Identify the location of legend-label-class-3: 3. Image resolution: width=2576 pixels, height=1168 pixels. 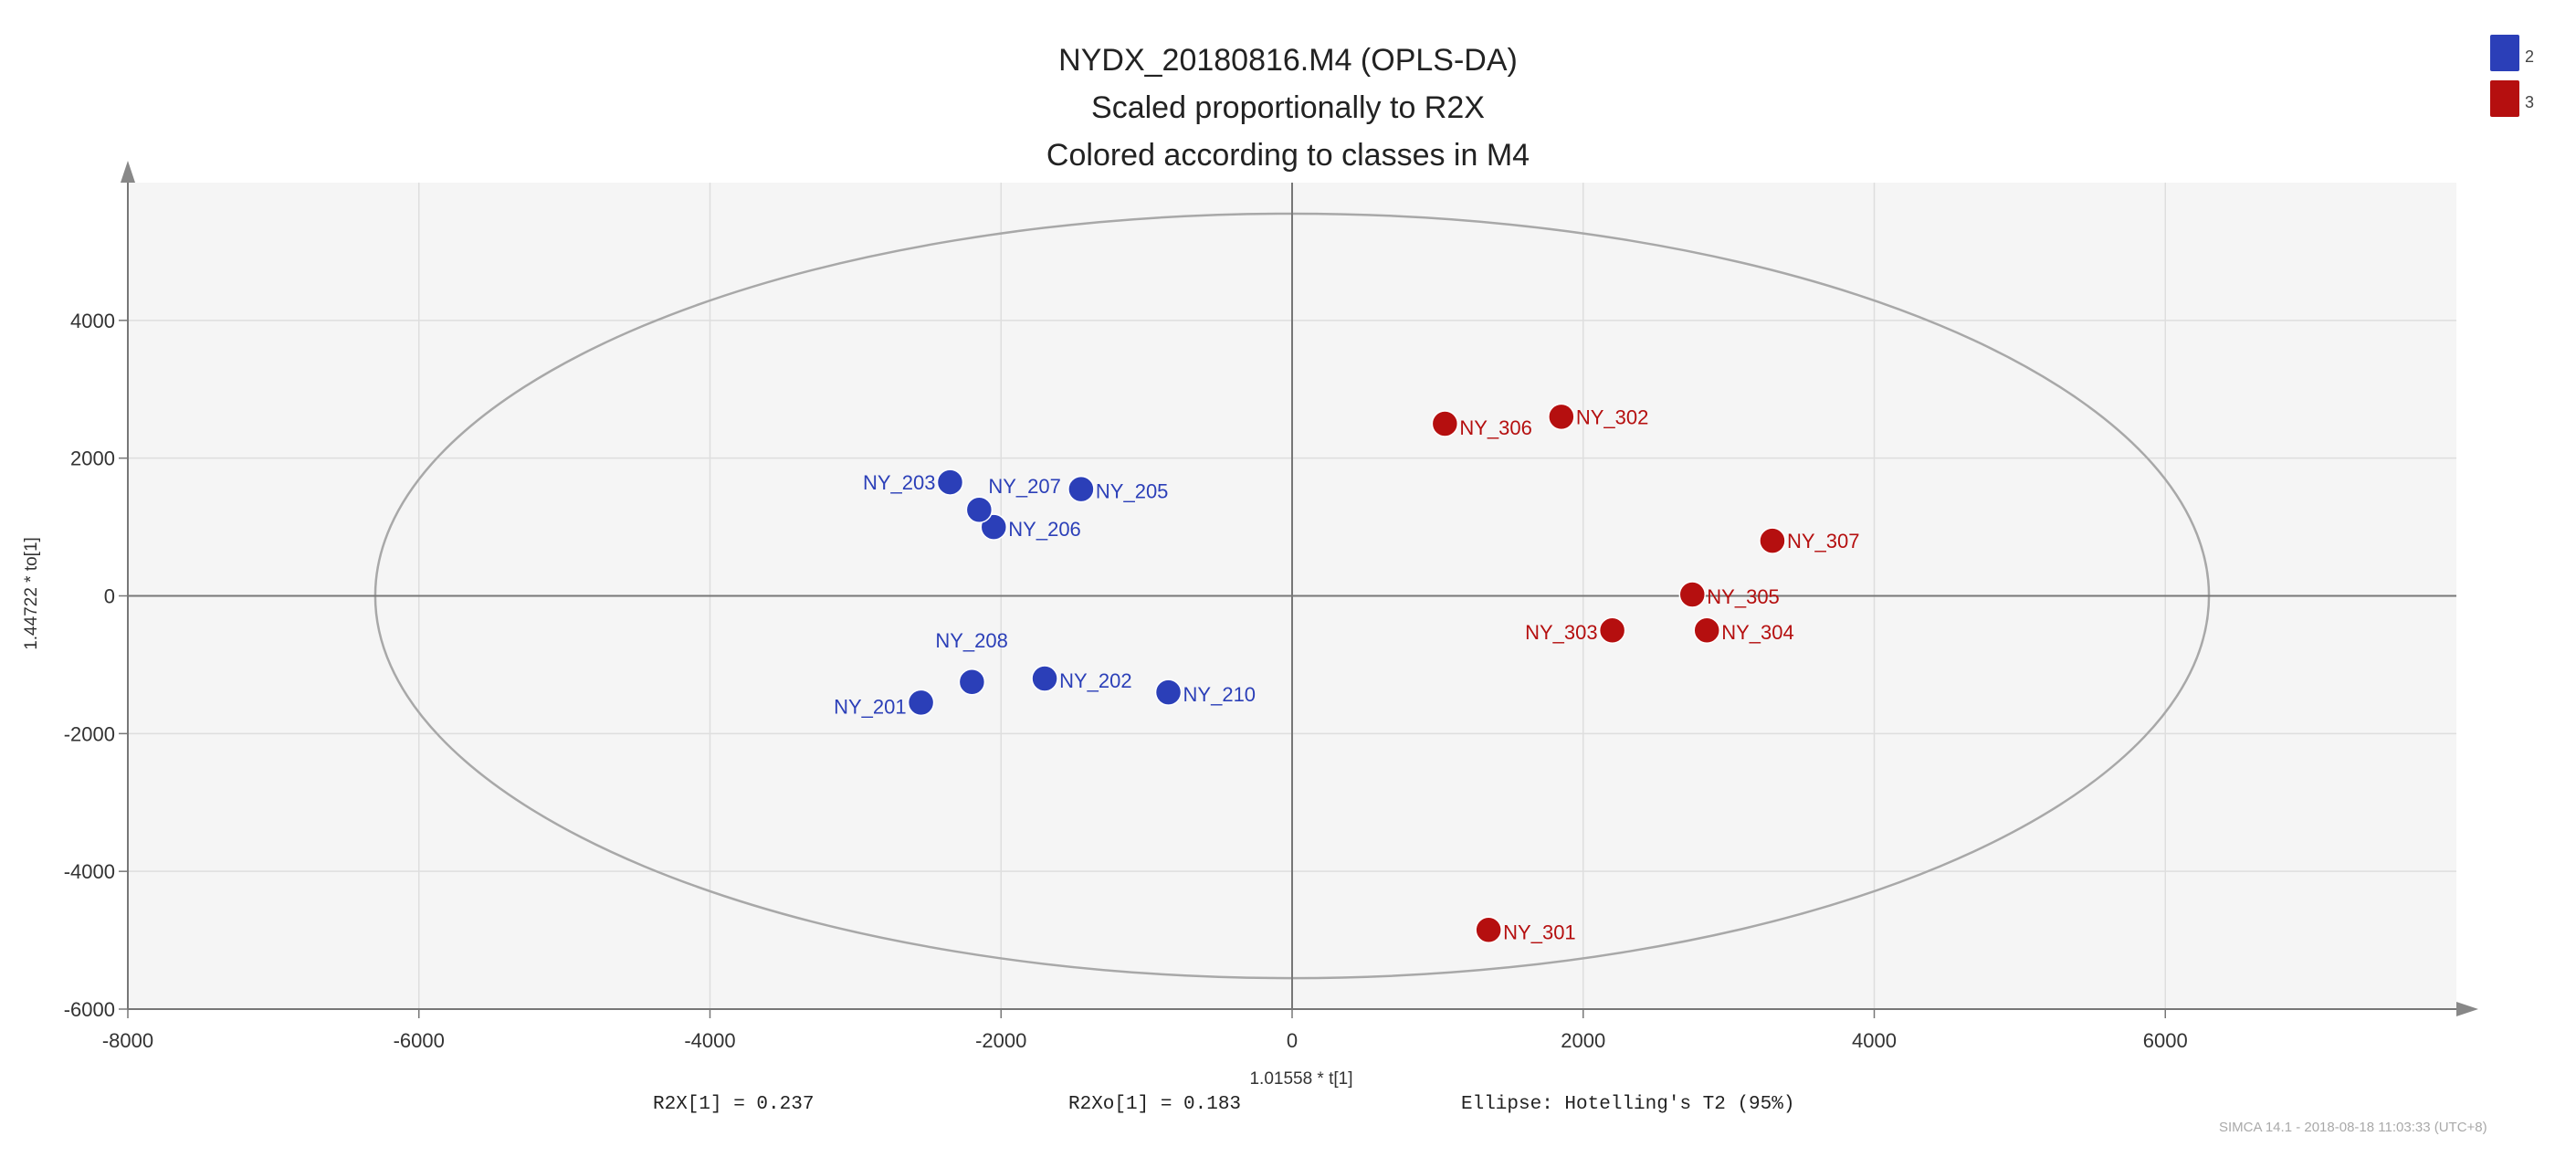
(2530, 102).